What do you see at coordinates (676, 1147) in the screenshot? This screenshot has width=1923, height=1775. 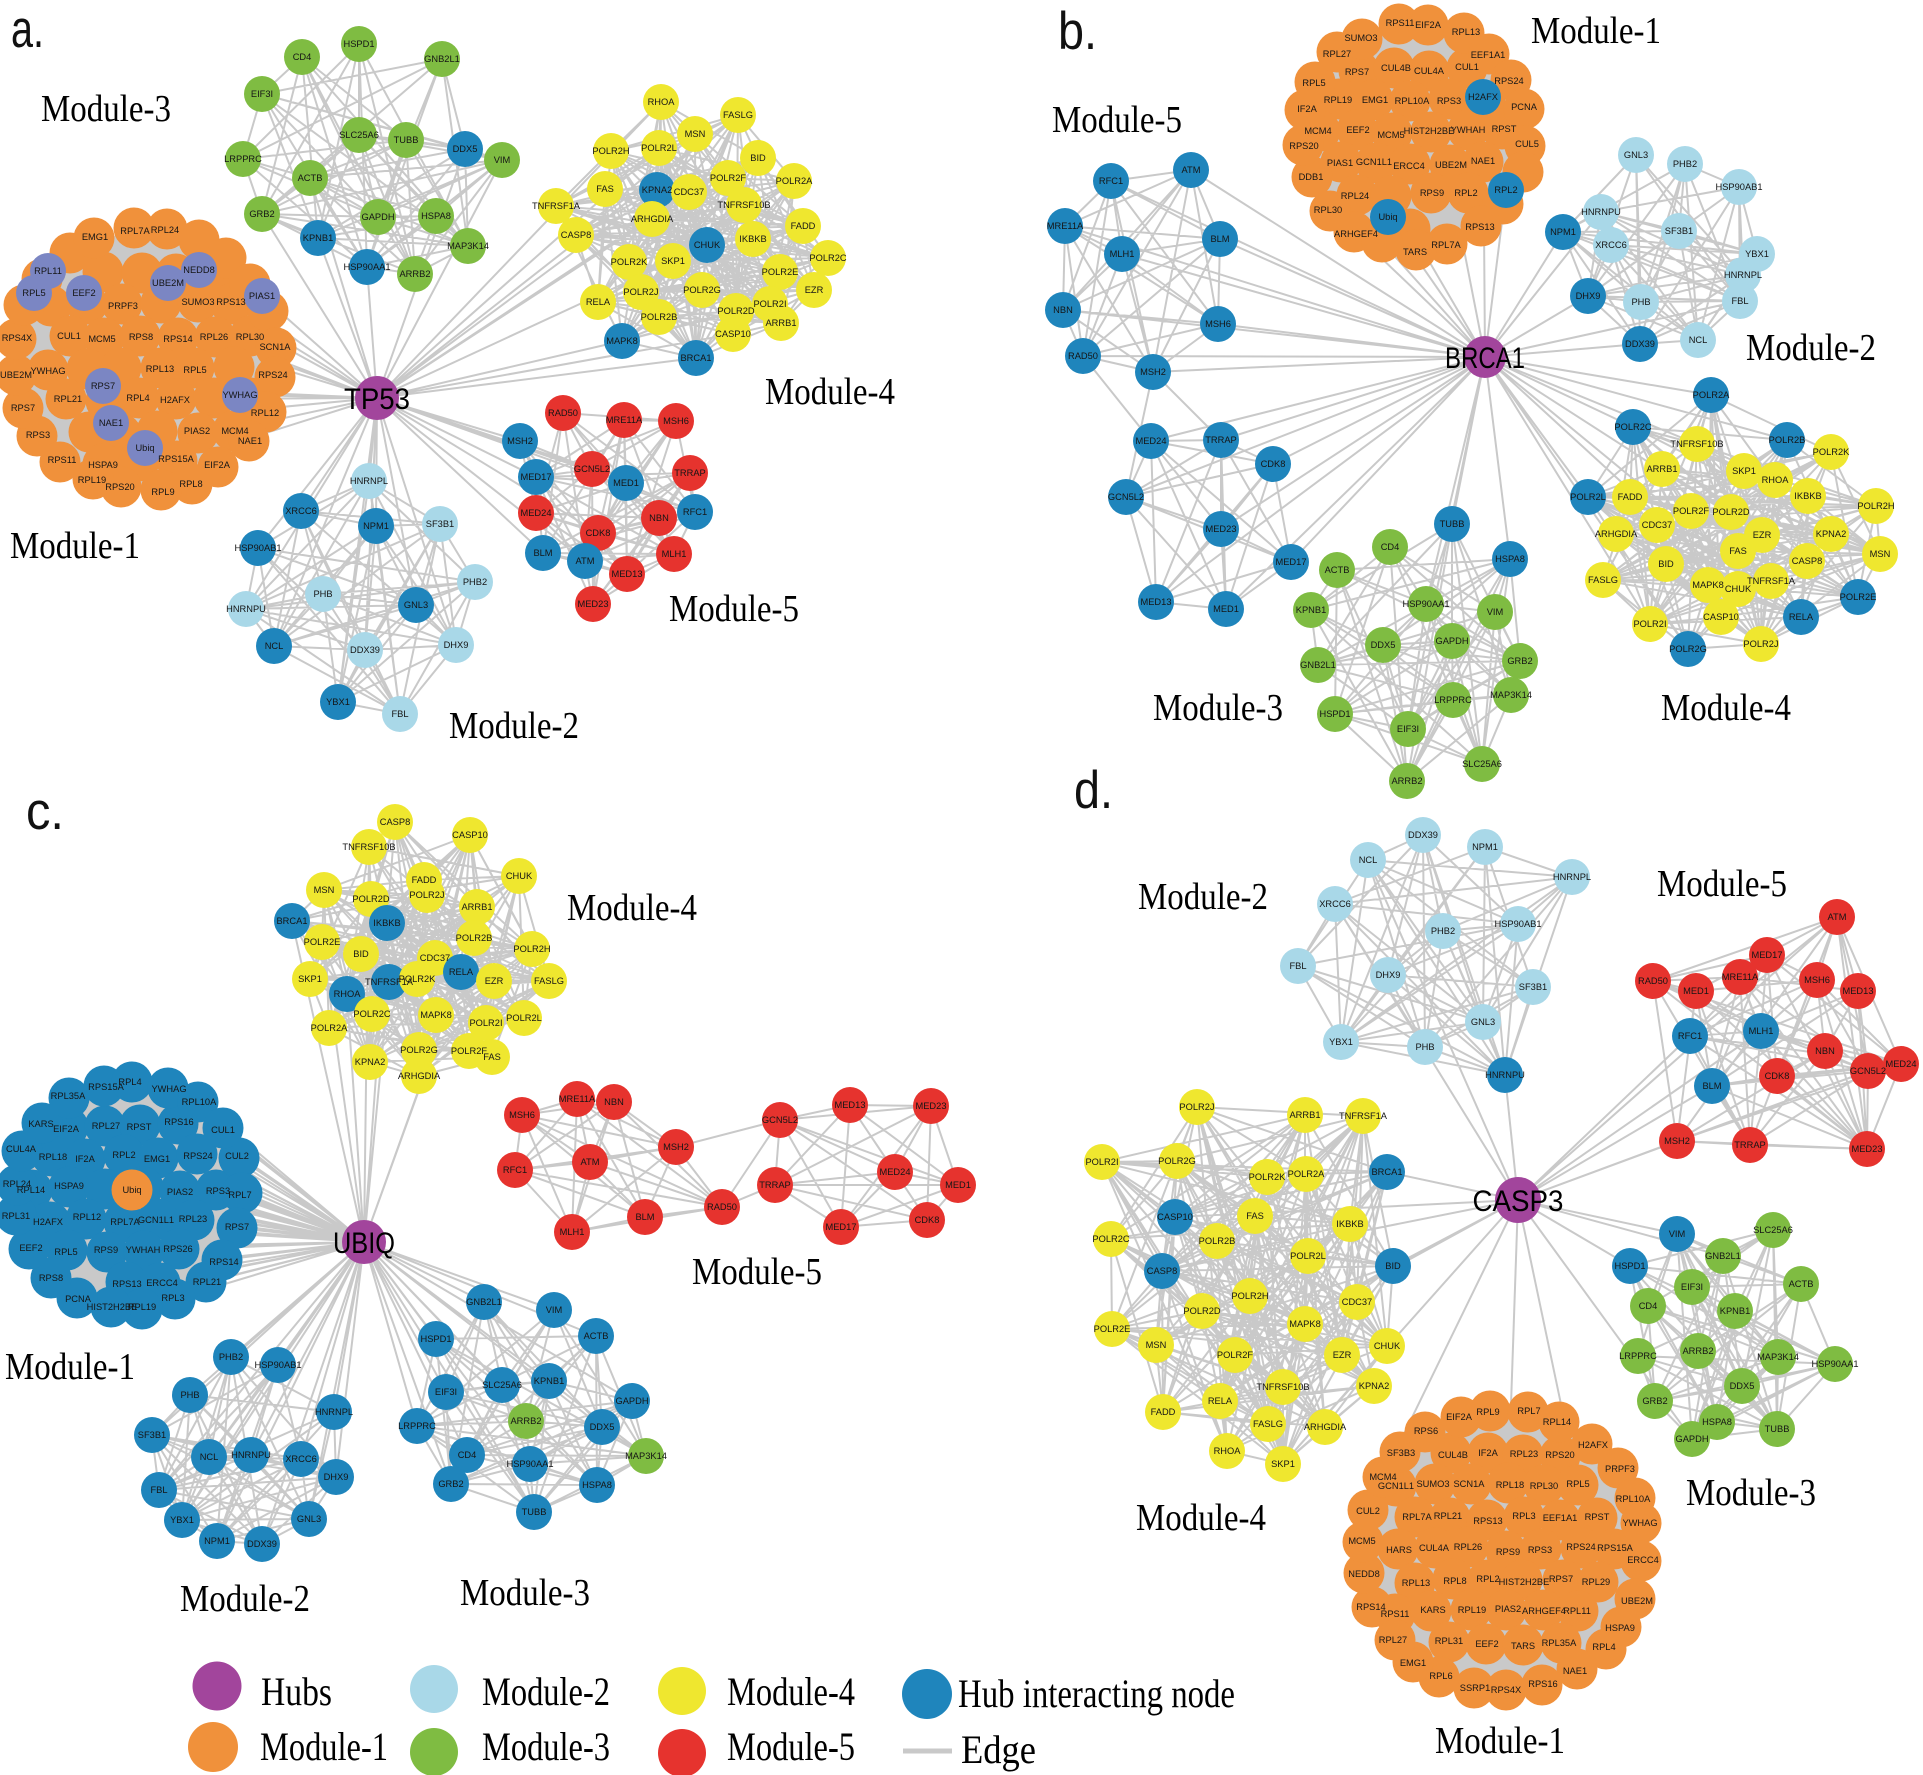 I see `svg-text: MSH2` at bounding box center [676, 1147].